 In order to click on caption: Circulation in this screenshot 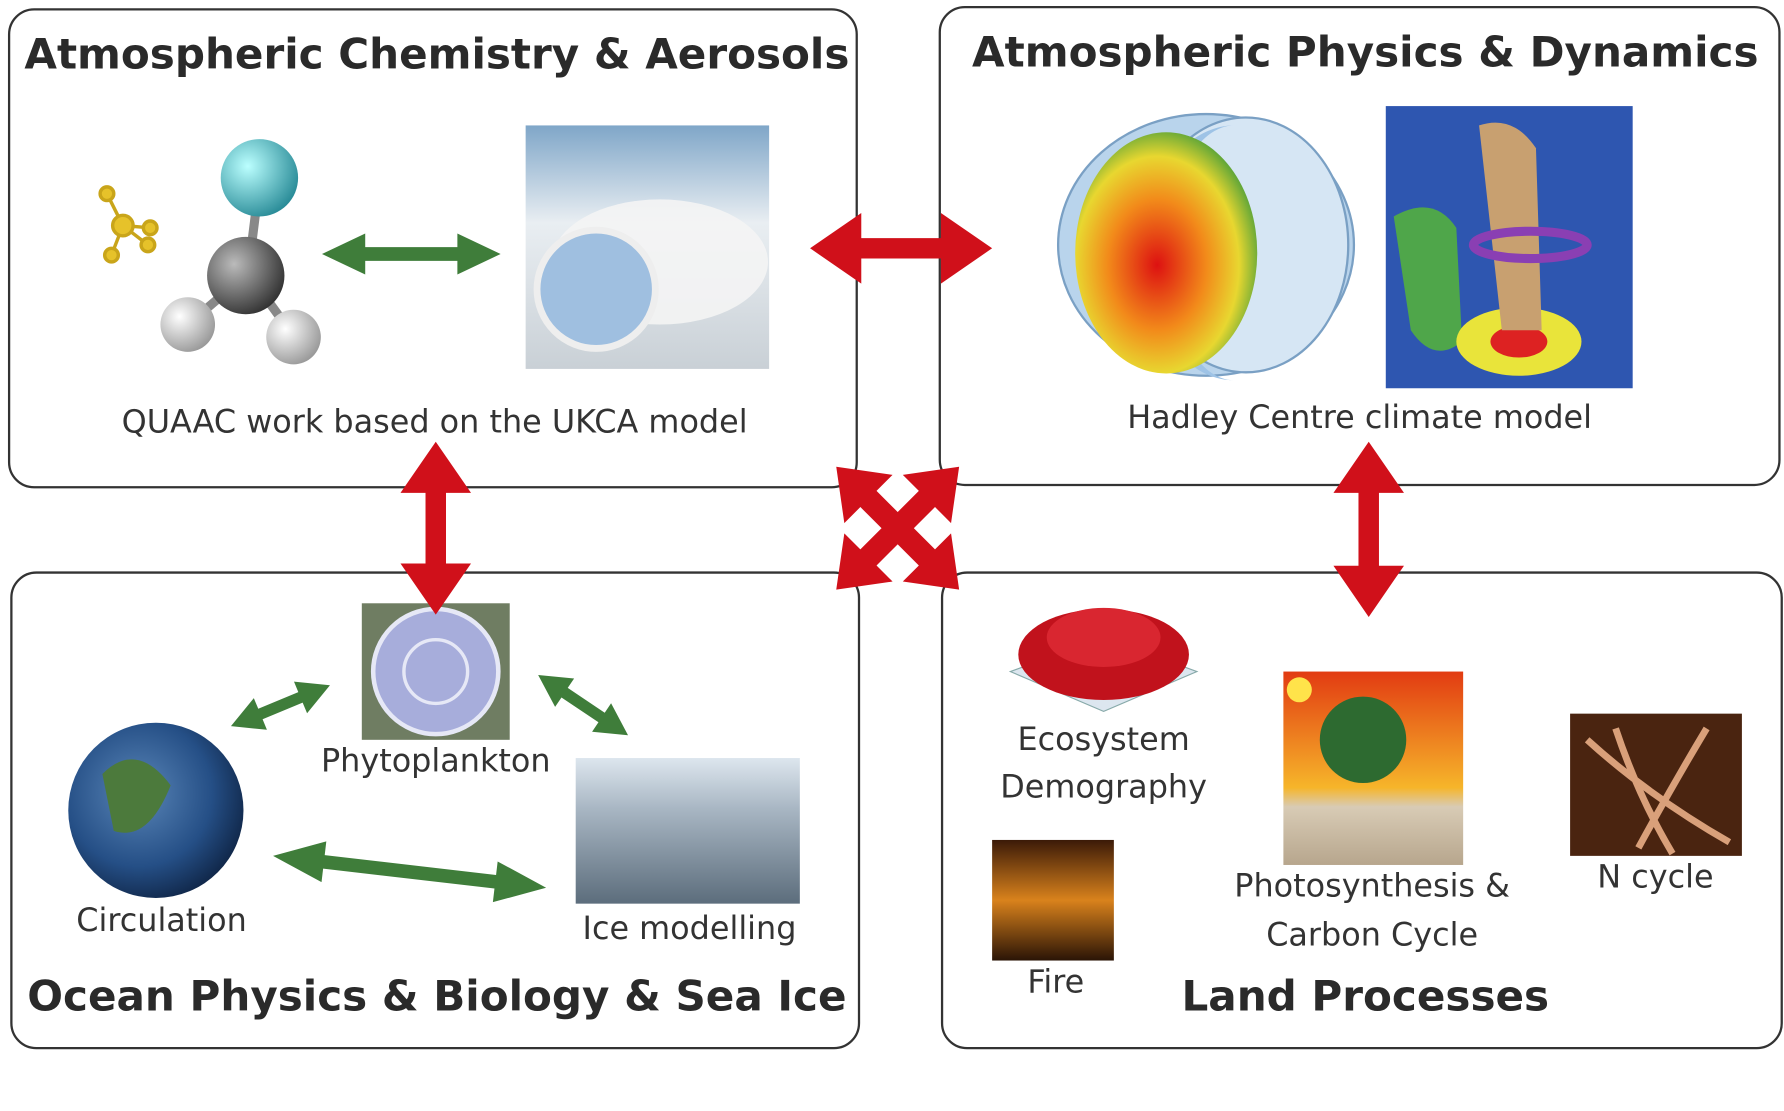, I will do `click(161, 920)`.